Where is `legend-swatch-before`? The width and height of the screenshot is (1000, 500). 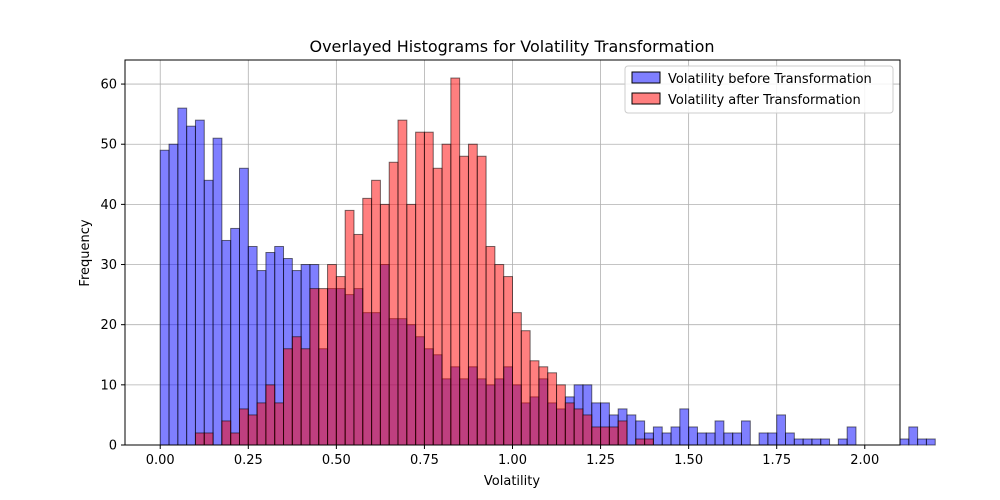 legend-swatch-before is located at coordinates (646, 77).